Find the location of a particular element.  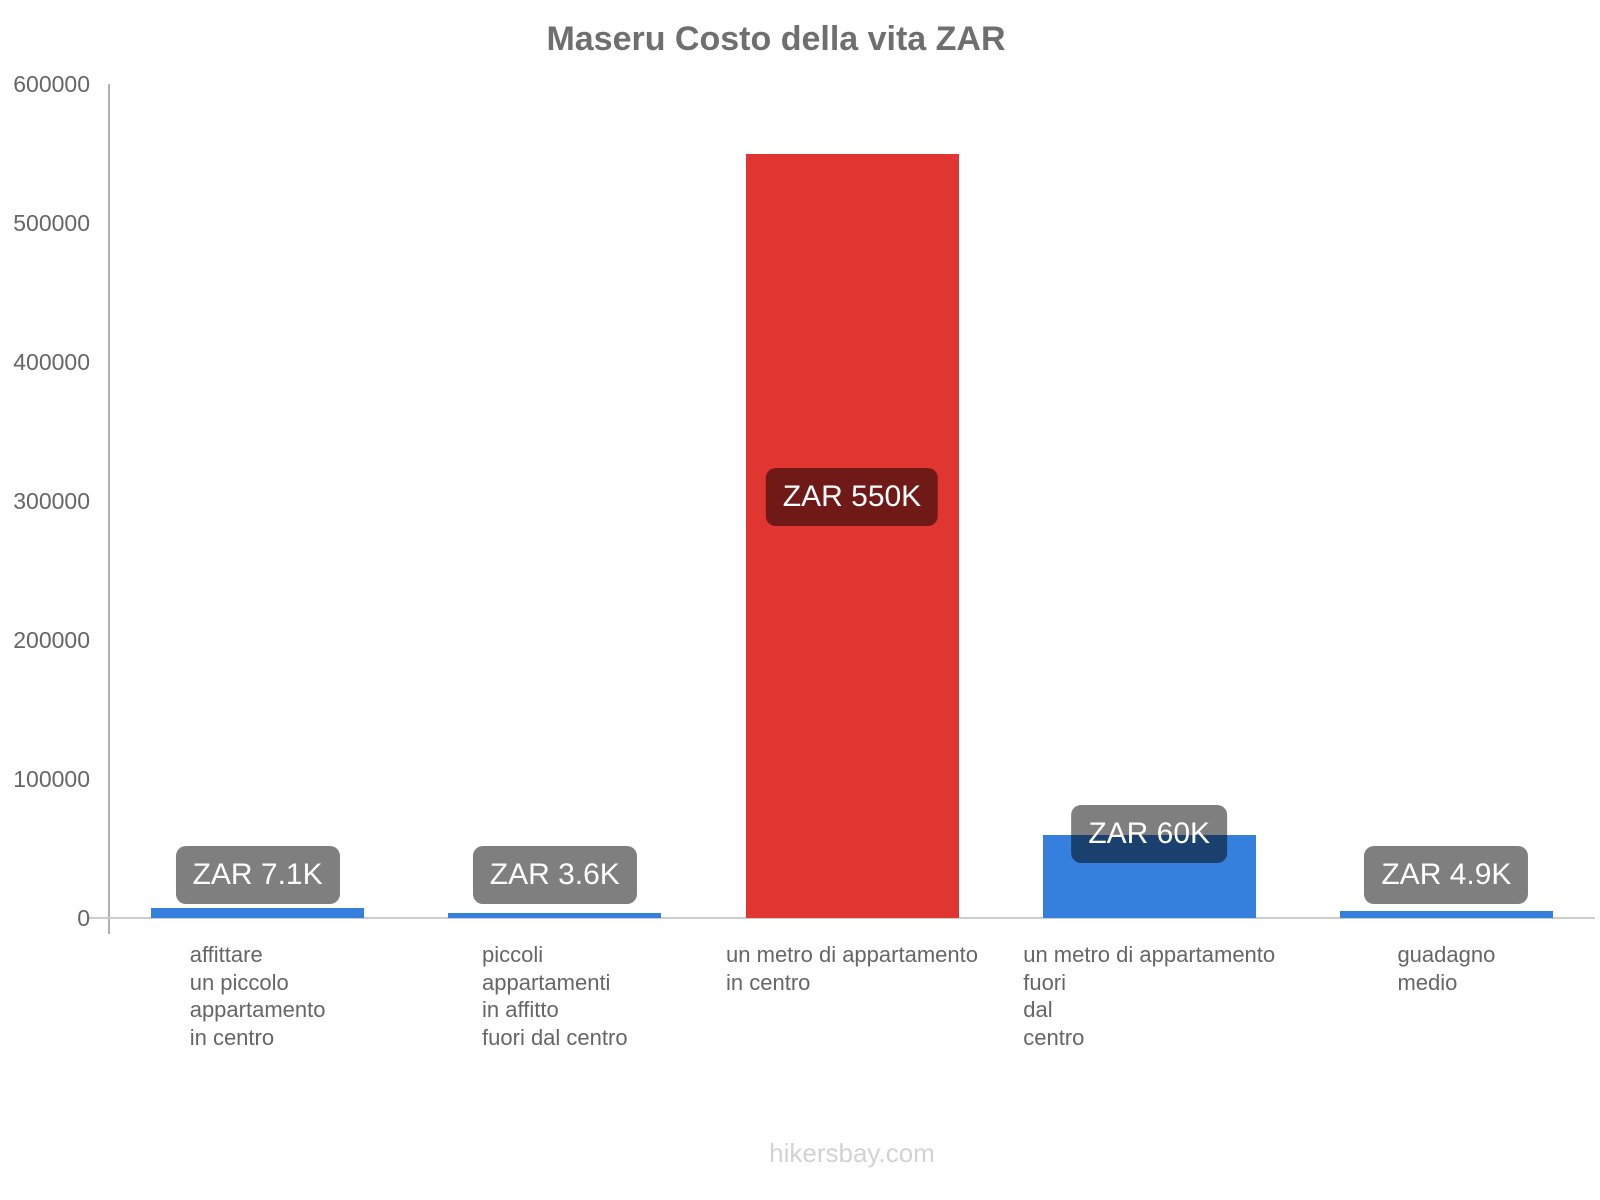

x-axis-line is located at coordinates (842, 918).